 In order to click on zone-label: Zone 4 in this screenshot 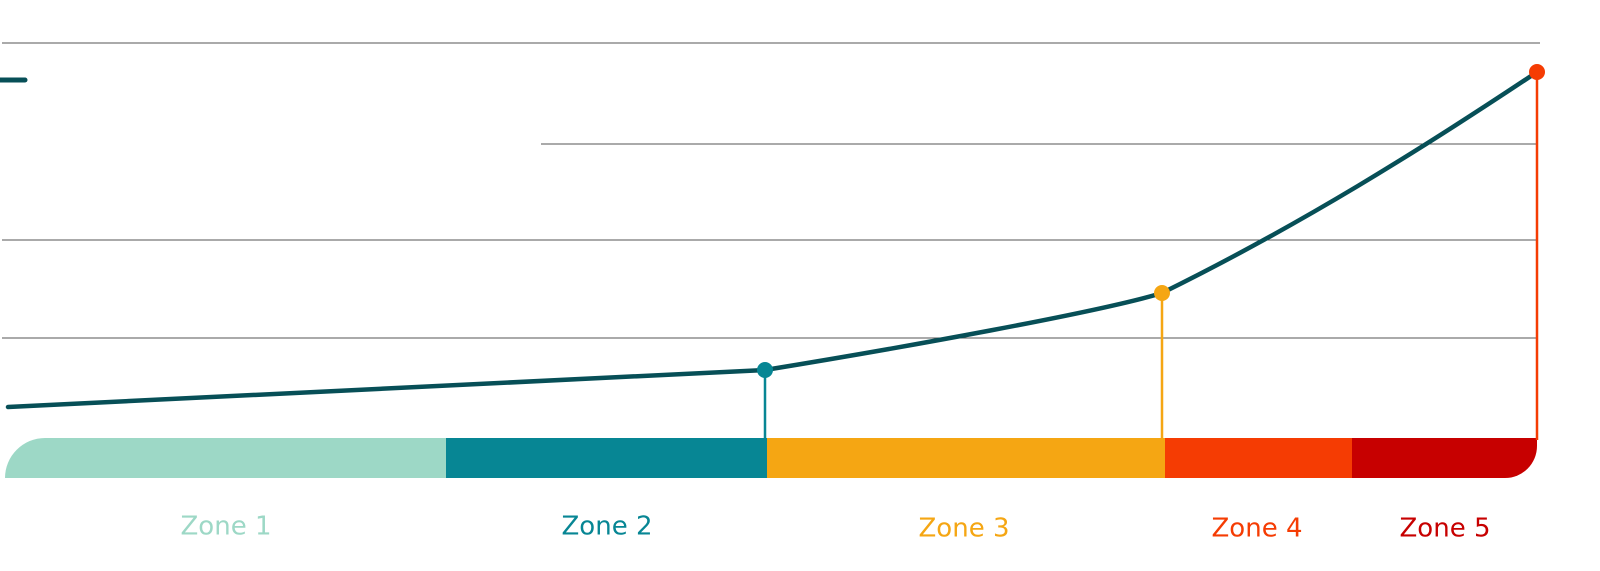, I will do `click(1257, 529)`.